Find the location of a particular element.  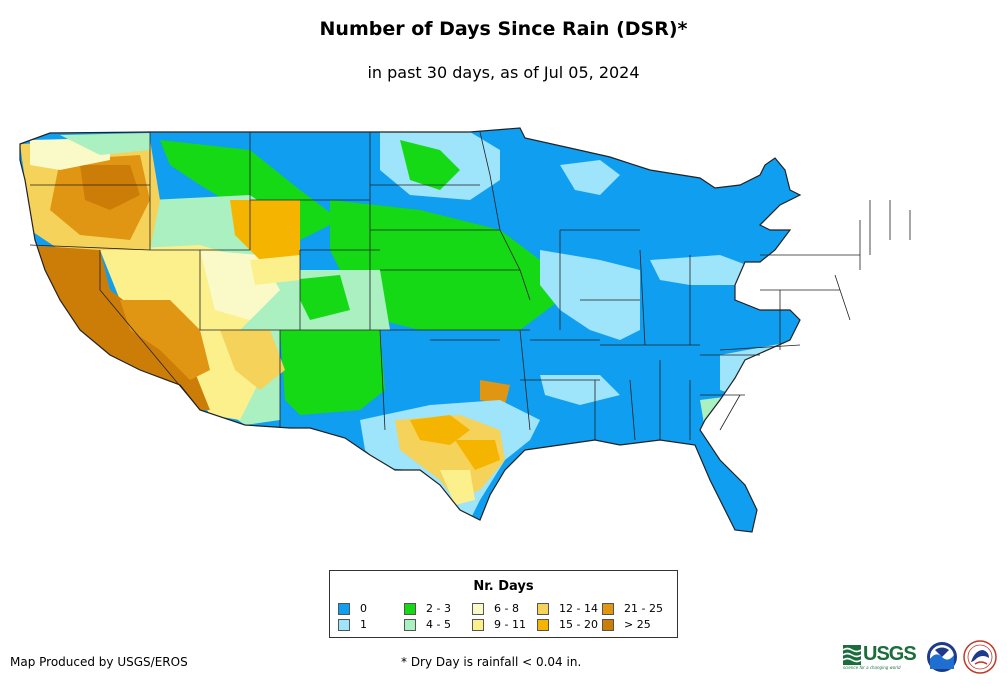

legend-label: 21 - 25 is located at coordinates (643, 608).